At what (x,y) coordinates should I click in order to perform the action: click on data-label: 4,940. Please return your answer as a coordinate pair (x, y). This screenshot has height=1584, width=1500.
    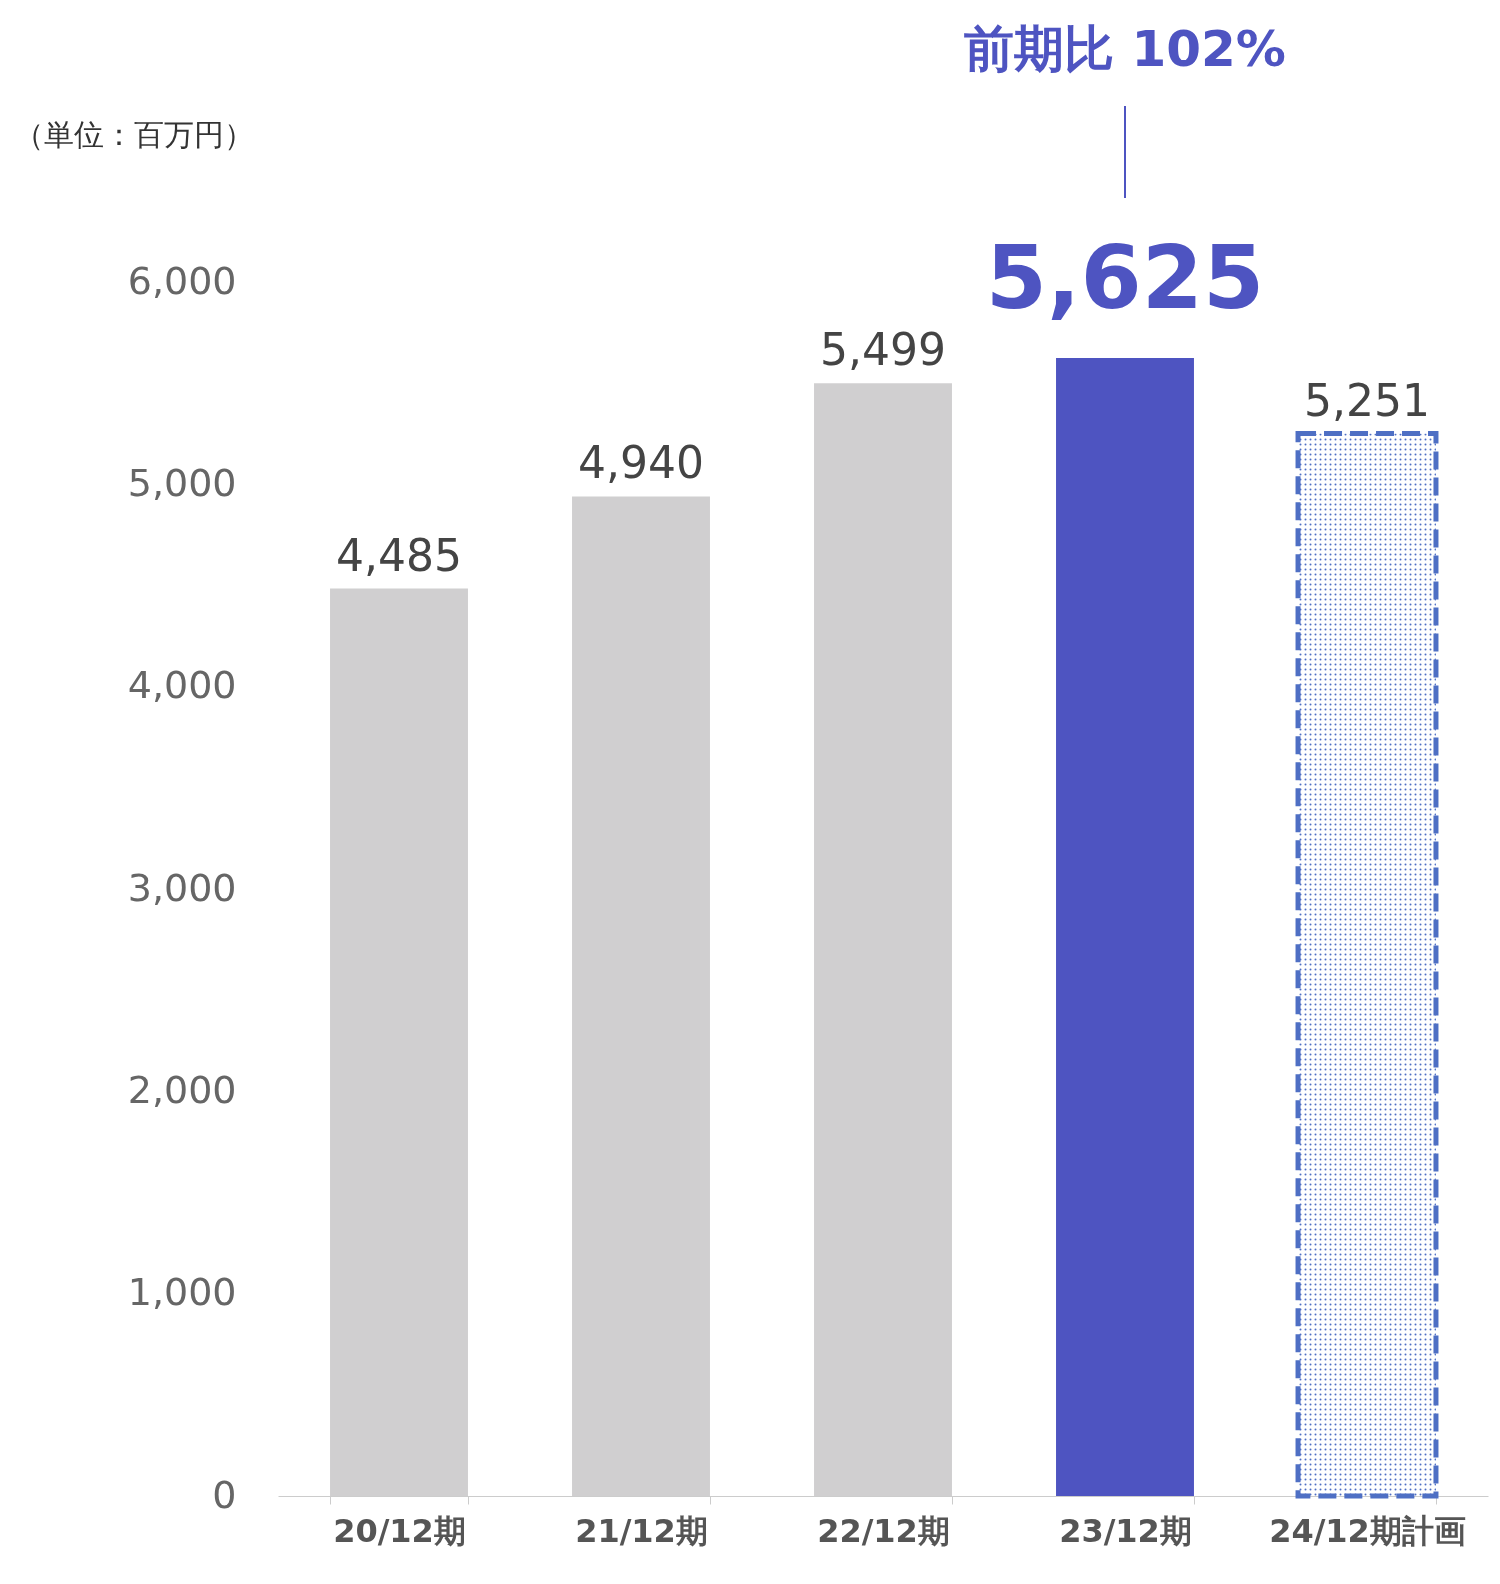
    Looking at the image, I should click on (641, 463).